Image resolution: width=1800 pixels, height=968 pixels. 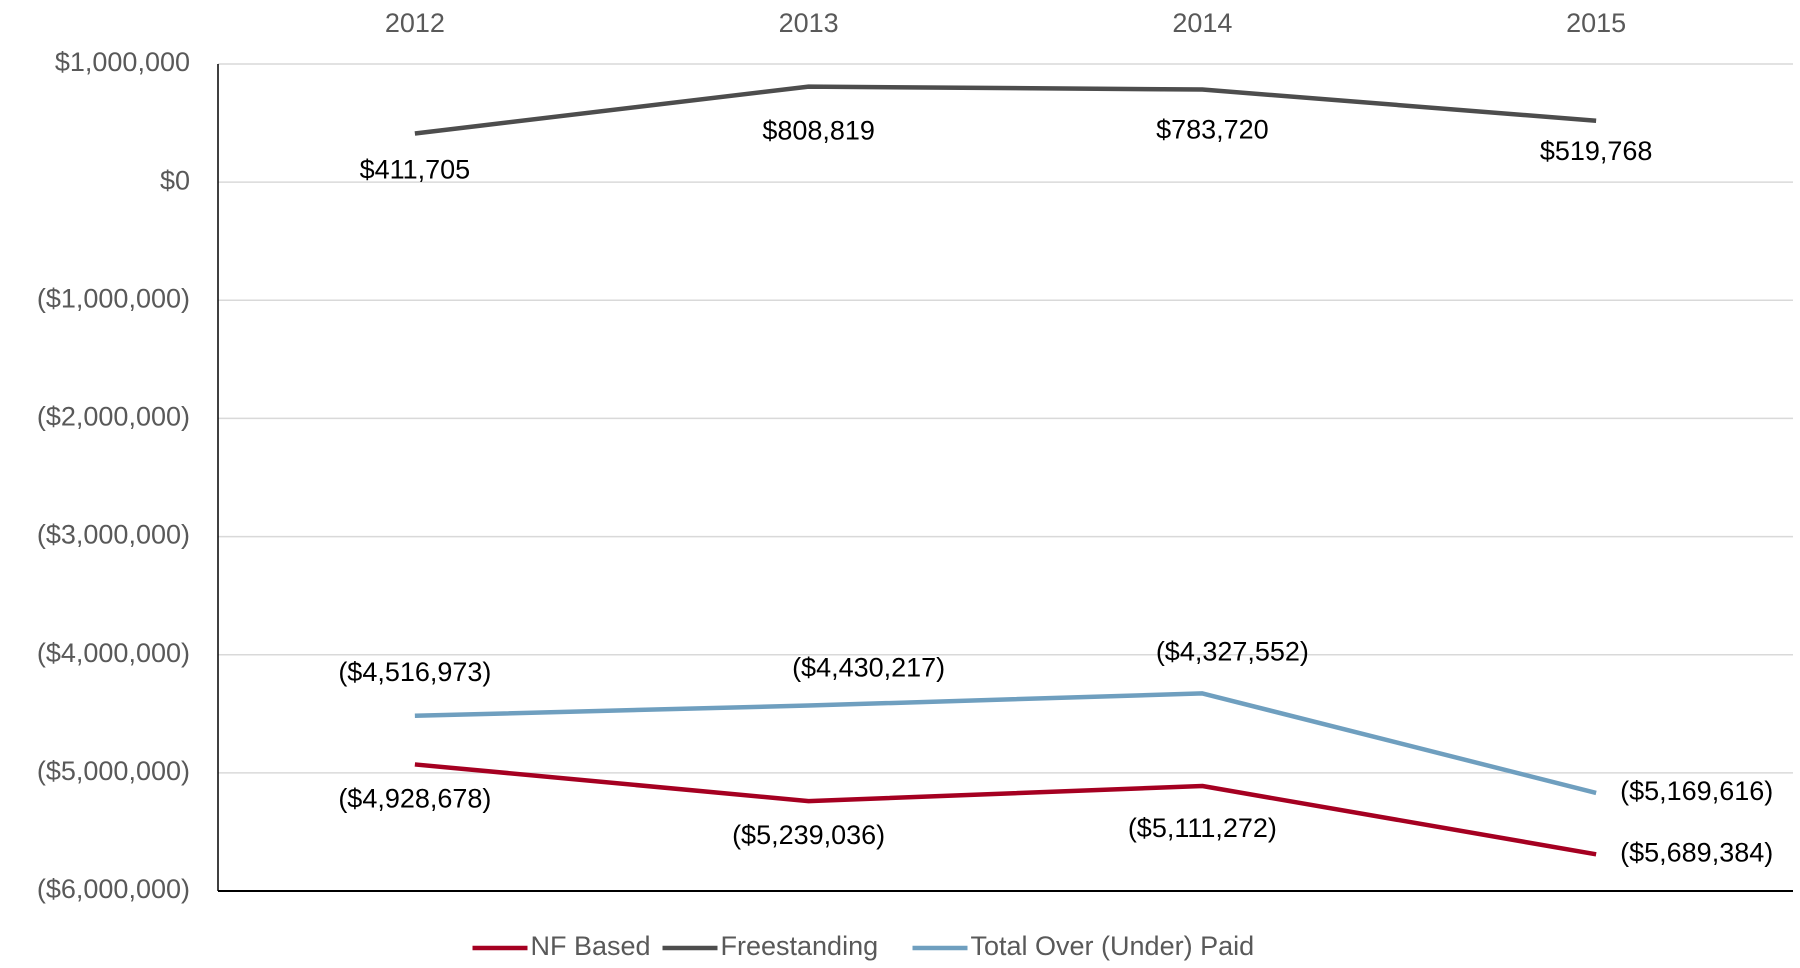 What do you see at coordinates (808, 835) in the screenshot?
I see `data-label: ($5,239,036)` at bounding box center [808, 835].